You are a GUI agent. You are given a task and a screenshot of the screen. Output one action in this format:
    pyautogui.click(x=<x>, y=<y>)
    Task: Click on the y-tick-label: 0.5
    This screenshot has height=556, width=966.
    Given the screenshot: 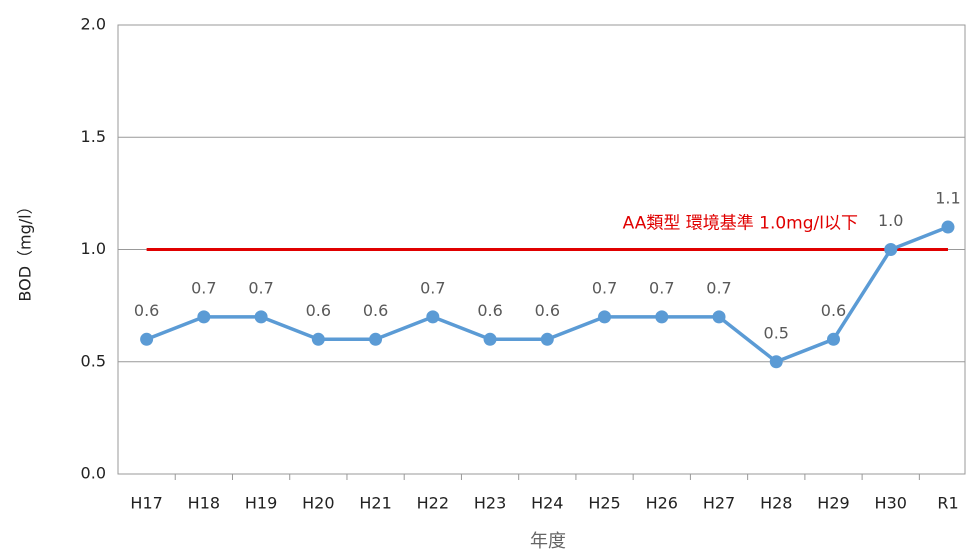 What is the action you would take?
    pyautogui.click(x=93, y=360)
    